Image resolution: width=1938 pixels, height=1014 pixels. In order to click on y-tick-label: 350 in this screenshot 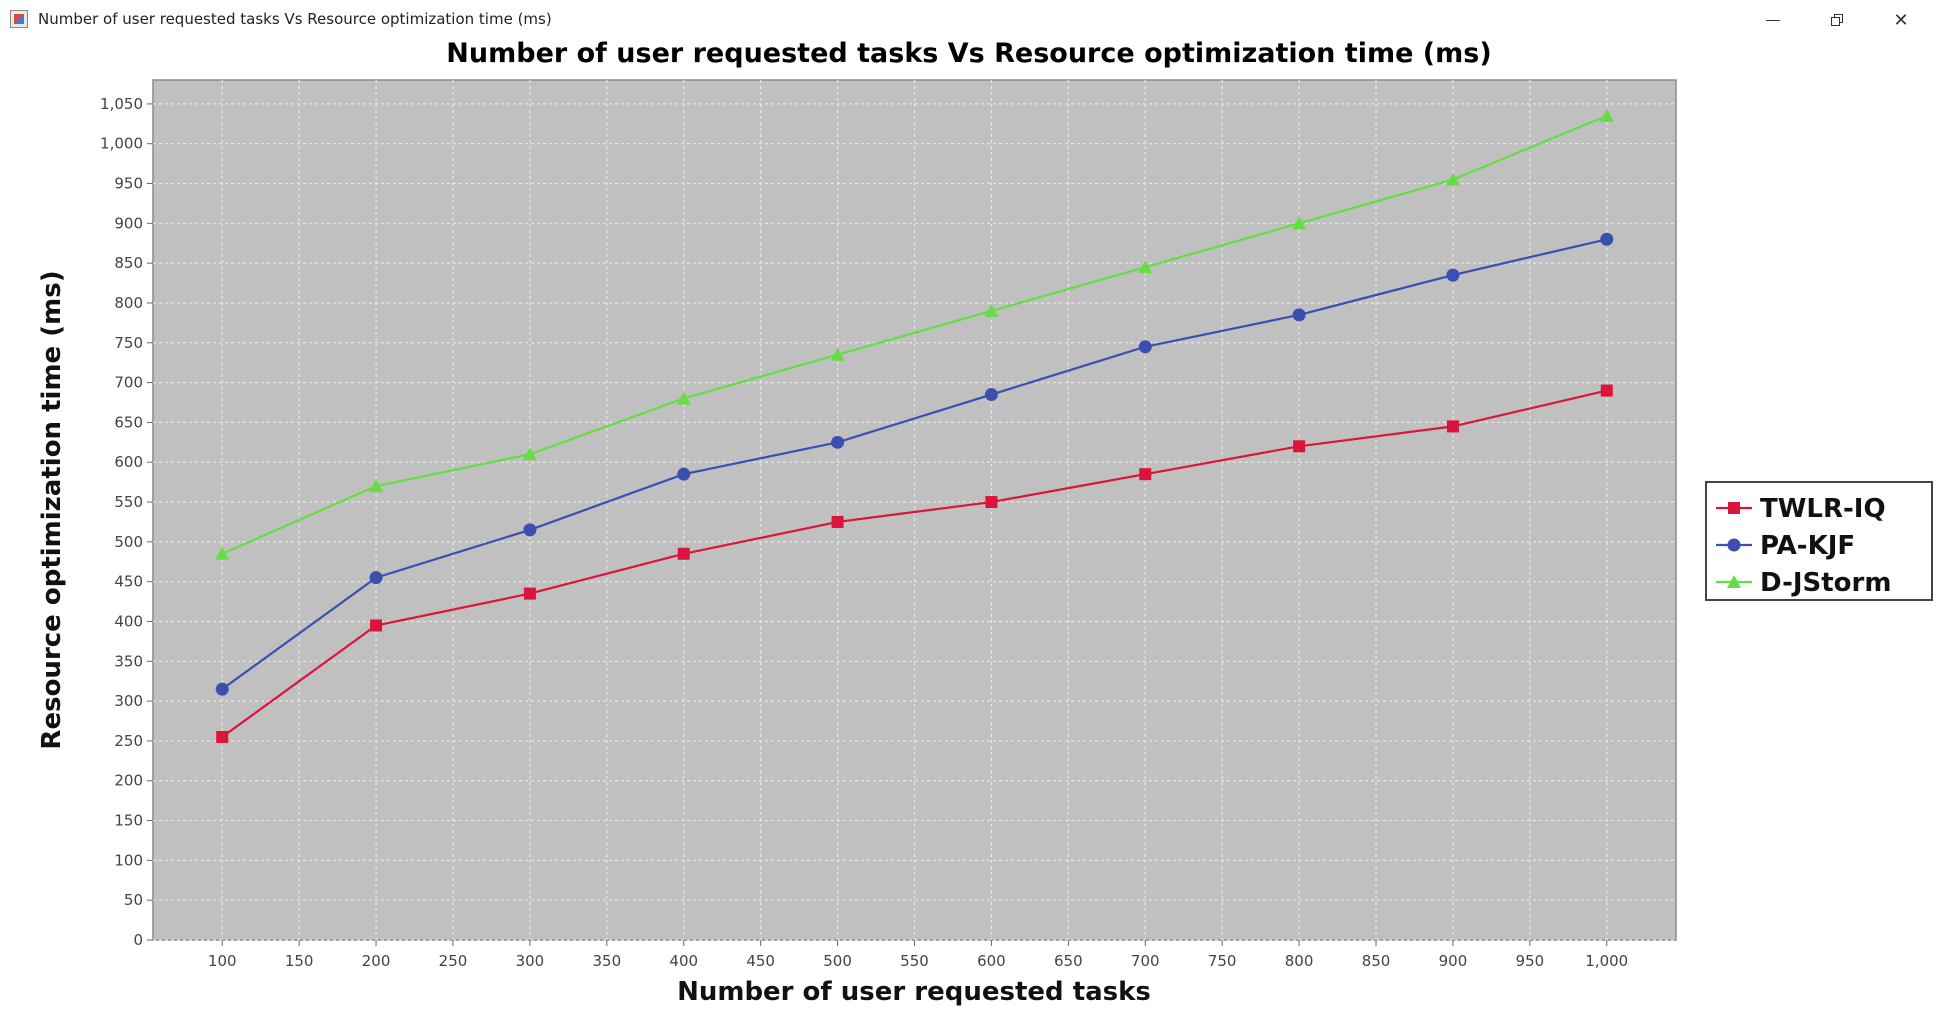, I will do `click(128, 661)`.